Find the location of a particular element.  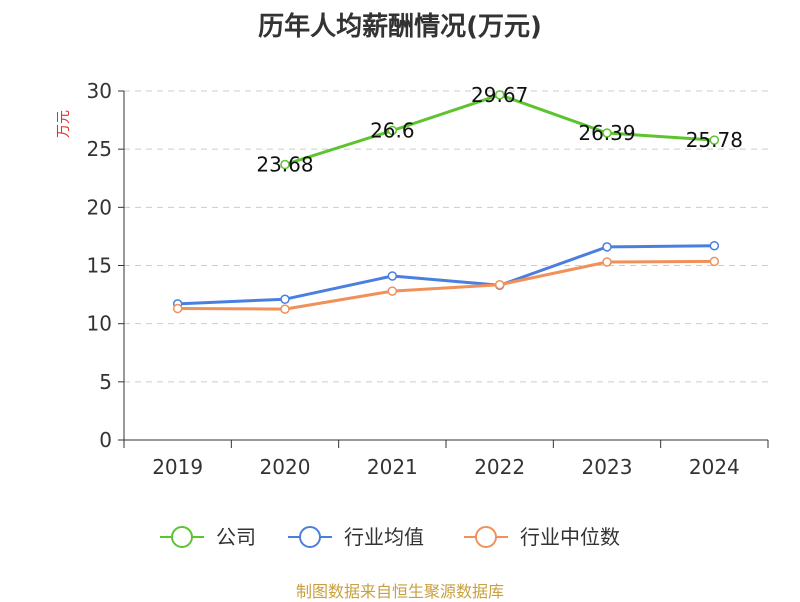

data-label: 25.78 is located at coordinates (714, 140).